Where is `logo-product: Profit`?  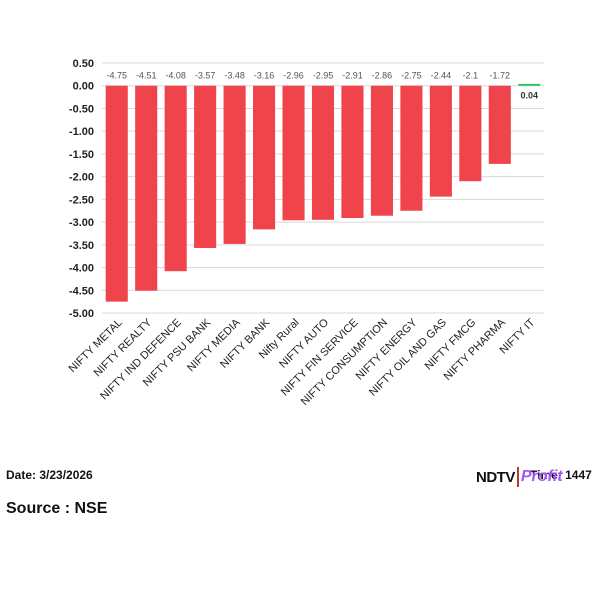 logo-product: Profit is located at coordinates (541, 476).